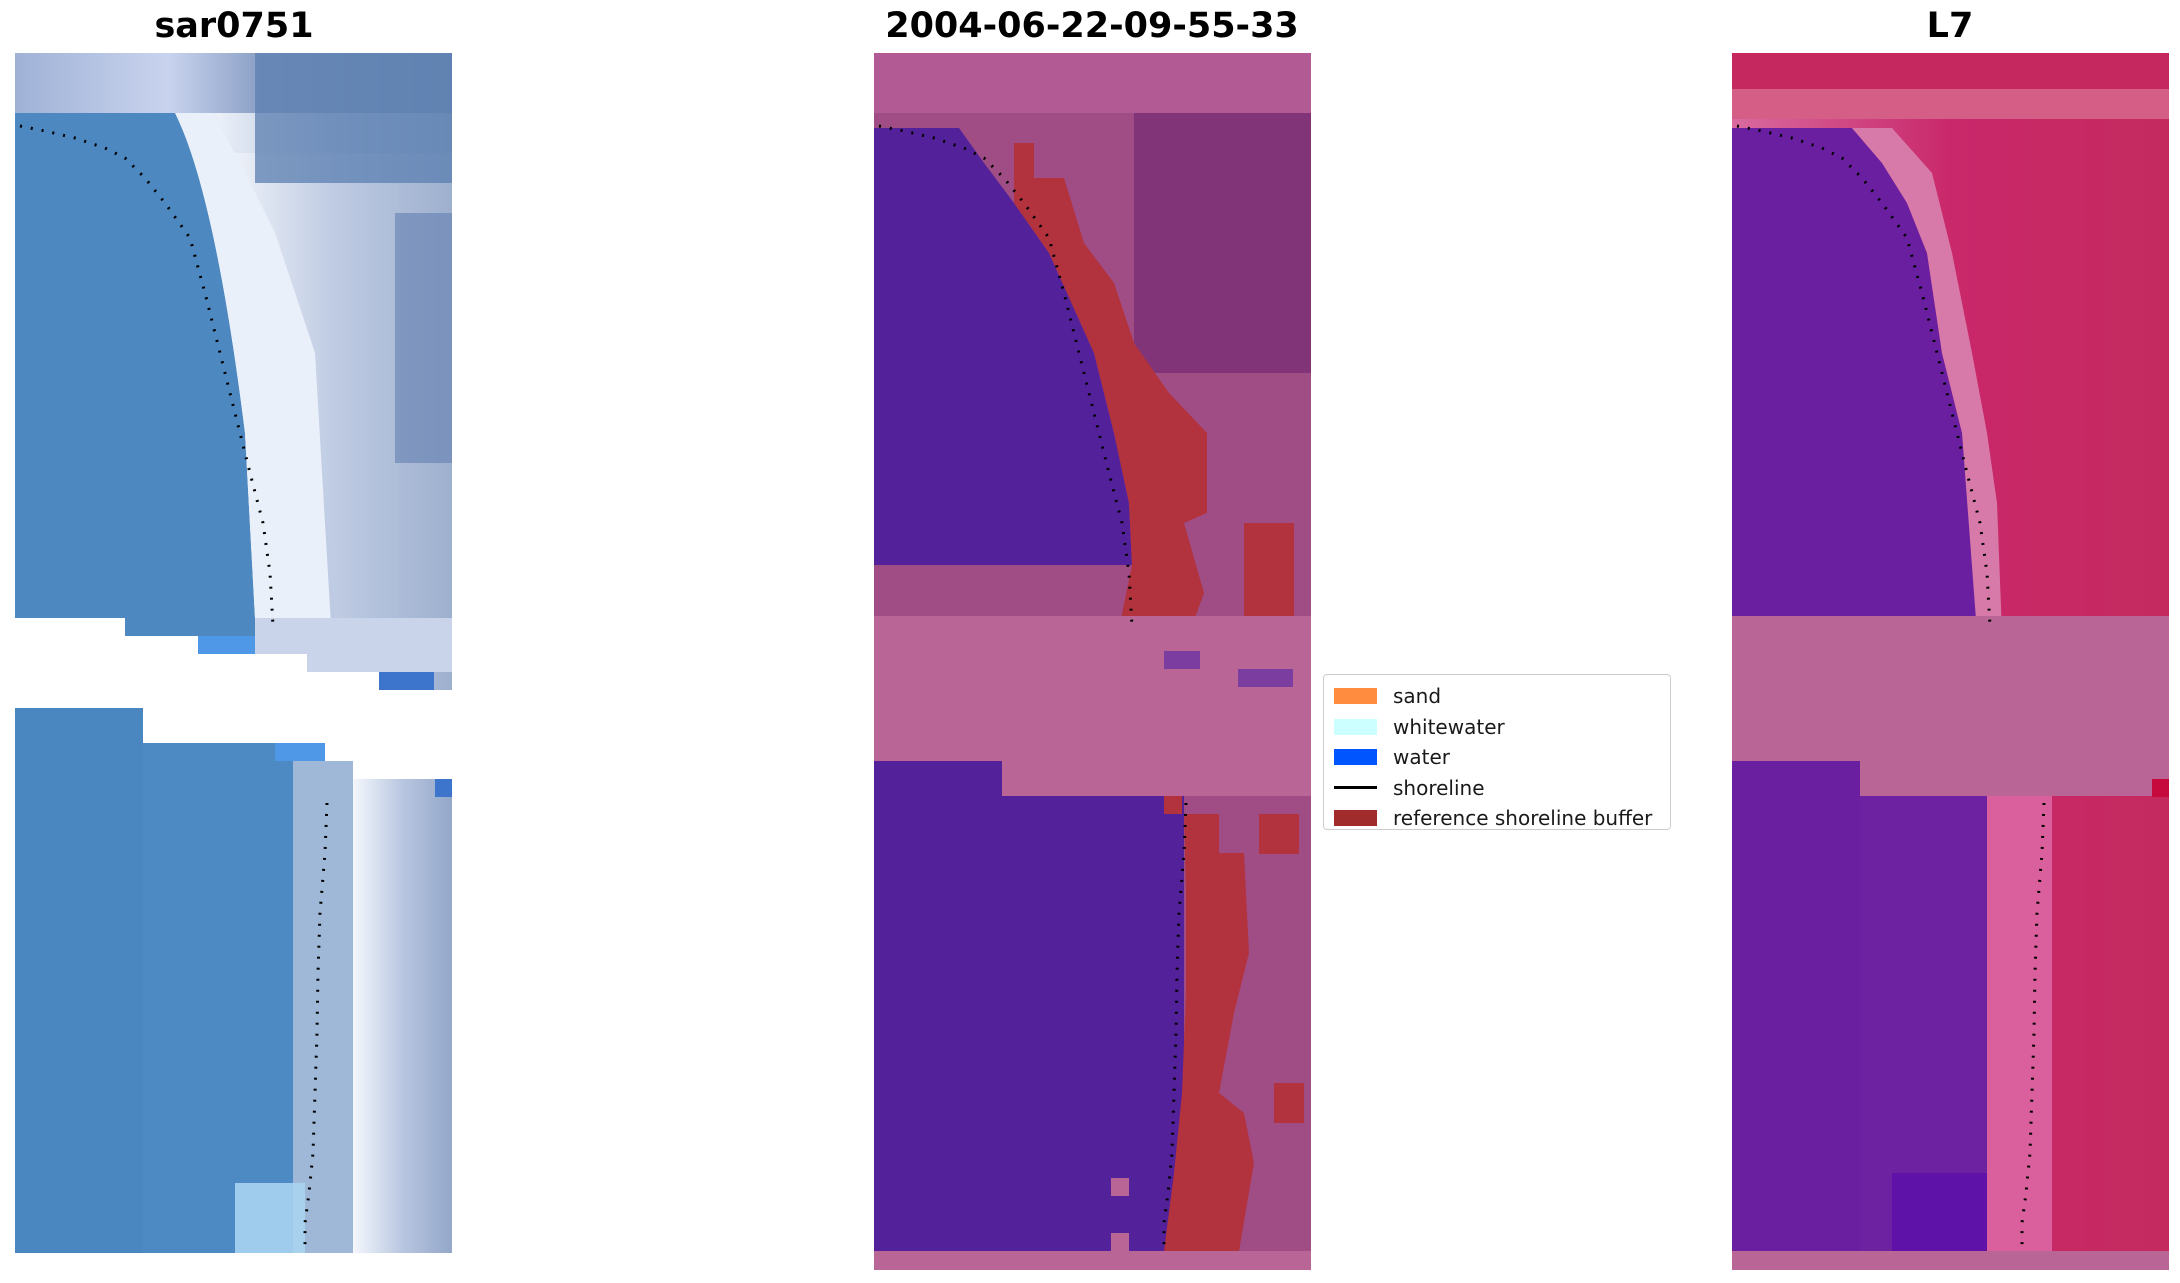  What do you see at coordinates (1421, 757) in the screenshot?
I see `legend-label: water` at bounding box center [1421, 757].